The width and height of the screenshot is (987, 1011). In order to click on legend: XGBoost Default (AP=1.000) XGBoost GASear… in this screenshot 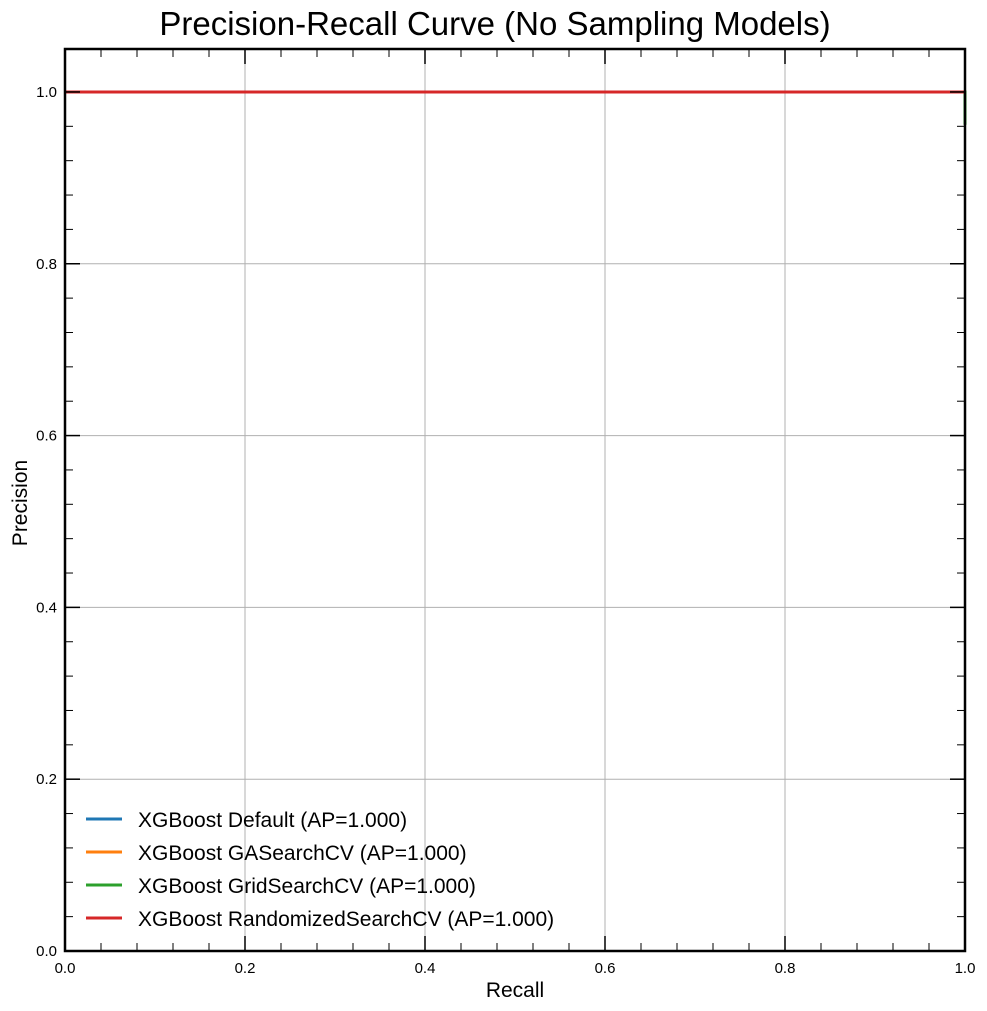, I will do `click(320, 870)`.